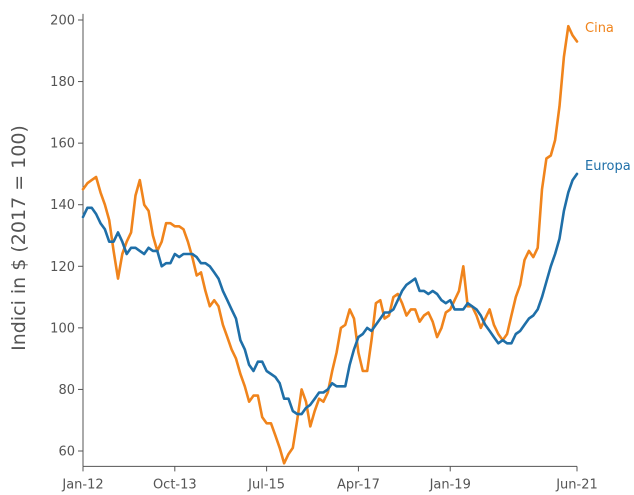  Describe the element at coordinates (62, 82) in the screenshot. I see `y-tick-label: 180` at that location.